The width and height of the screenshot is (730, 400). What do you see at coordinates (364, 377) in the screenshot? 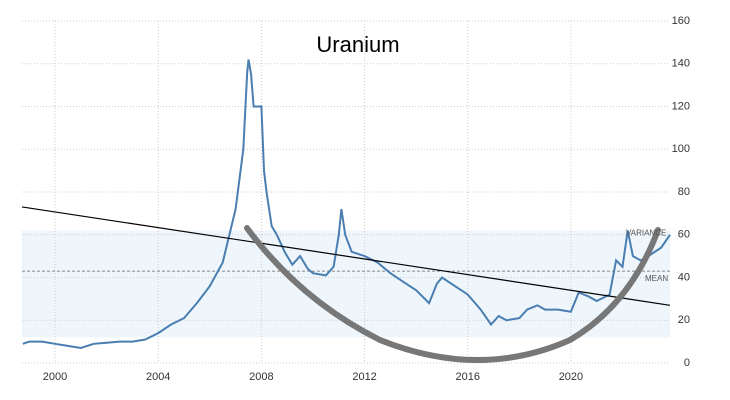
I see `x-tick-label: 2012` at bounding box center [364, 377].